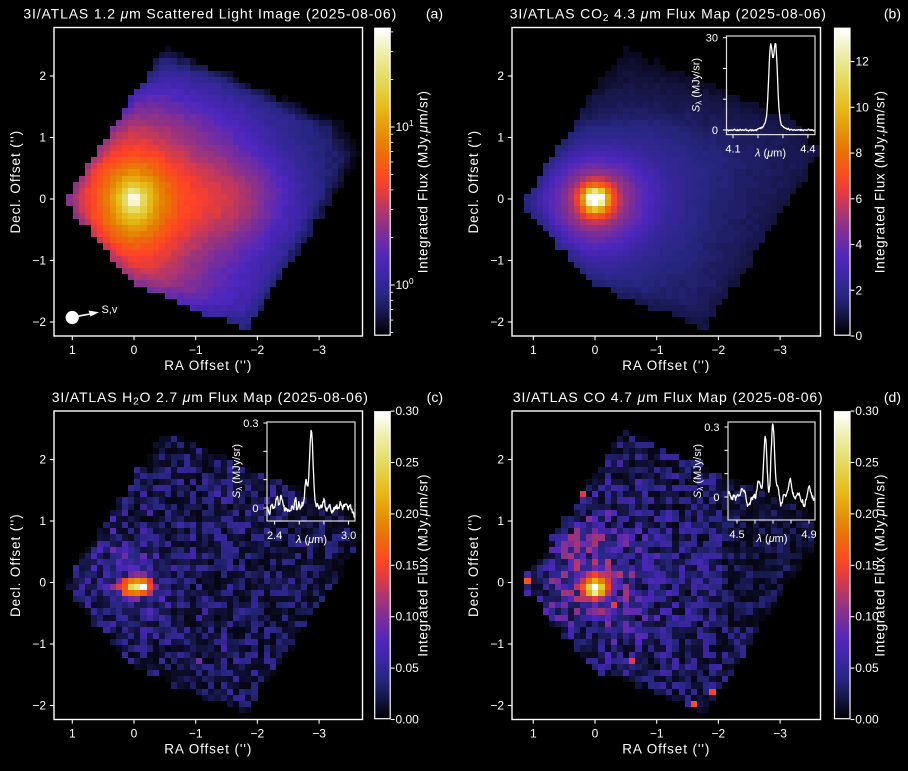 Image resolution: width=908 pixels, height=771 pixels. Describe the element at coordinates (863, 107) in the screenshot. I see `svg-text: 10` at that location.